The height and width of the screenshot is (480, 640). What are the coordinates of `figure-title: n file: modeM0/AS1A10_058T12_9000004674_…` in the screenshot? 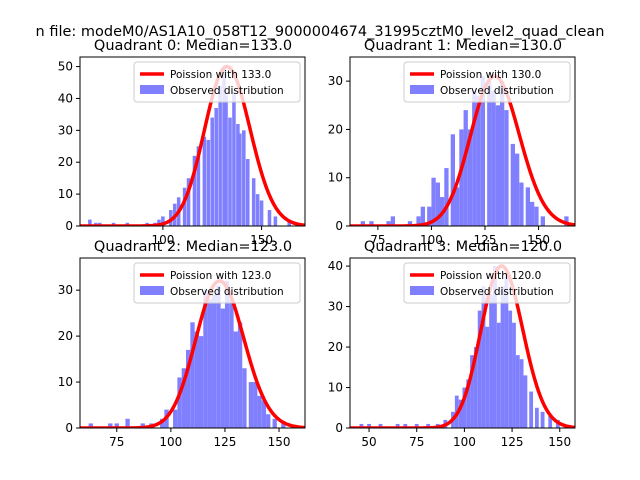 It's located at (320, 32).